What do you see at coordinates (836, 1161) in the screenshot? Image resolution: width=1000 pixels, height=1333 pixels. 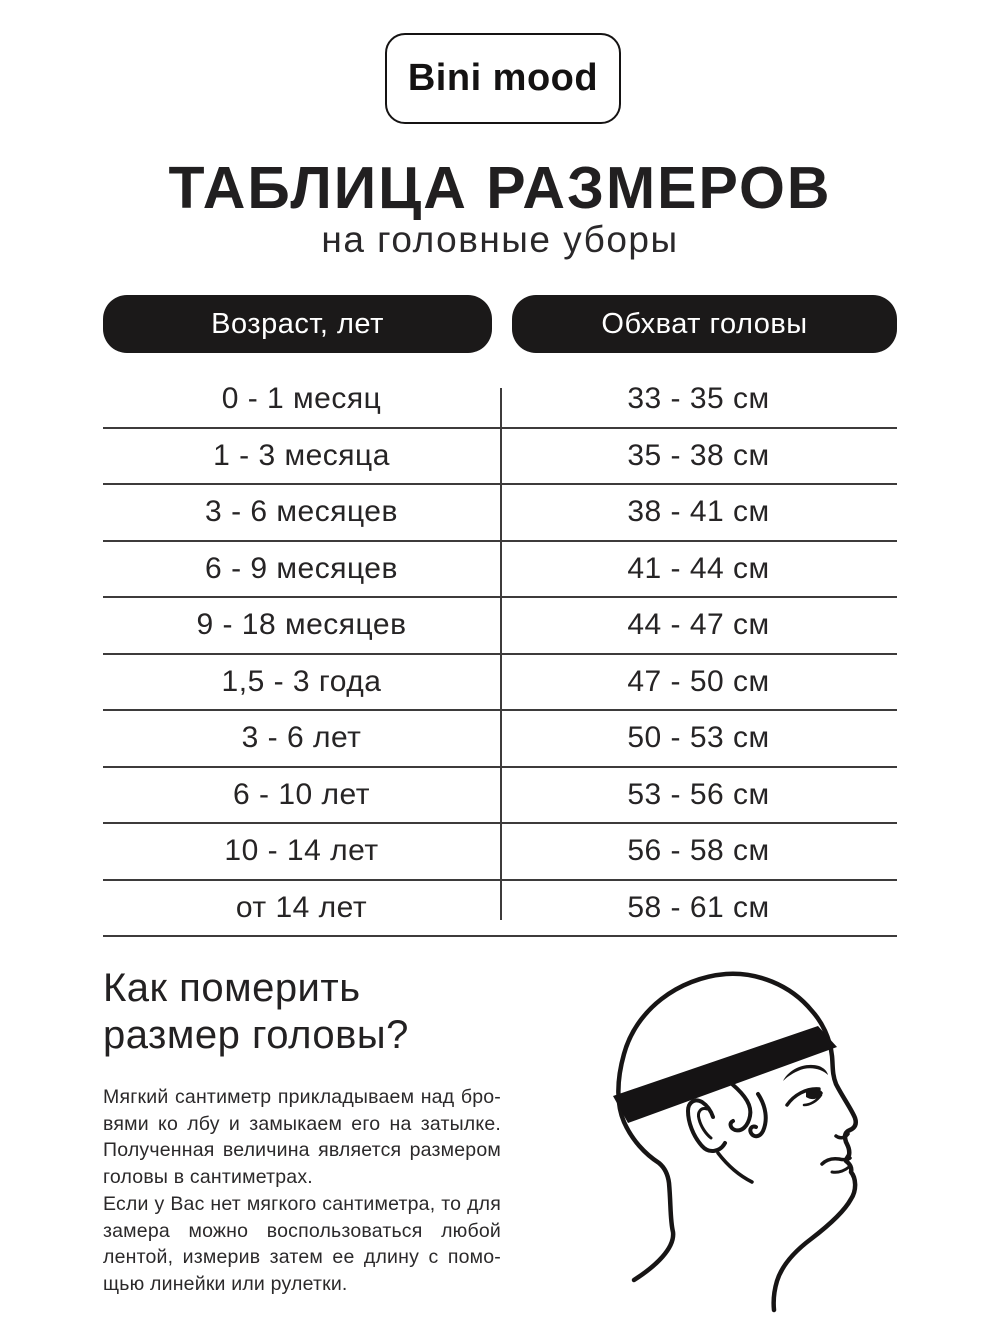 I see `mouth` at bounding box center [836, 1161].